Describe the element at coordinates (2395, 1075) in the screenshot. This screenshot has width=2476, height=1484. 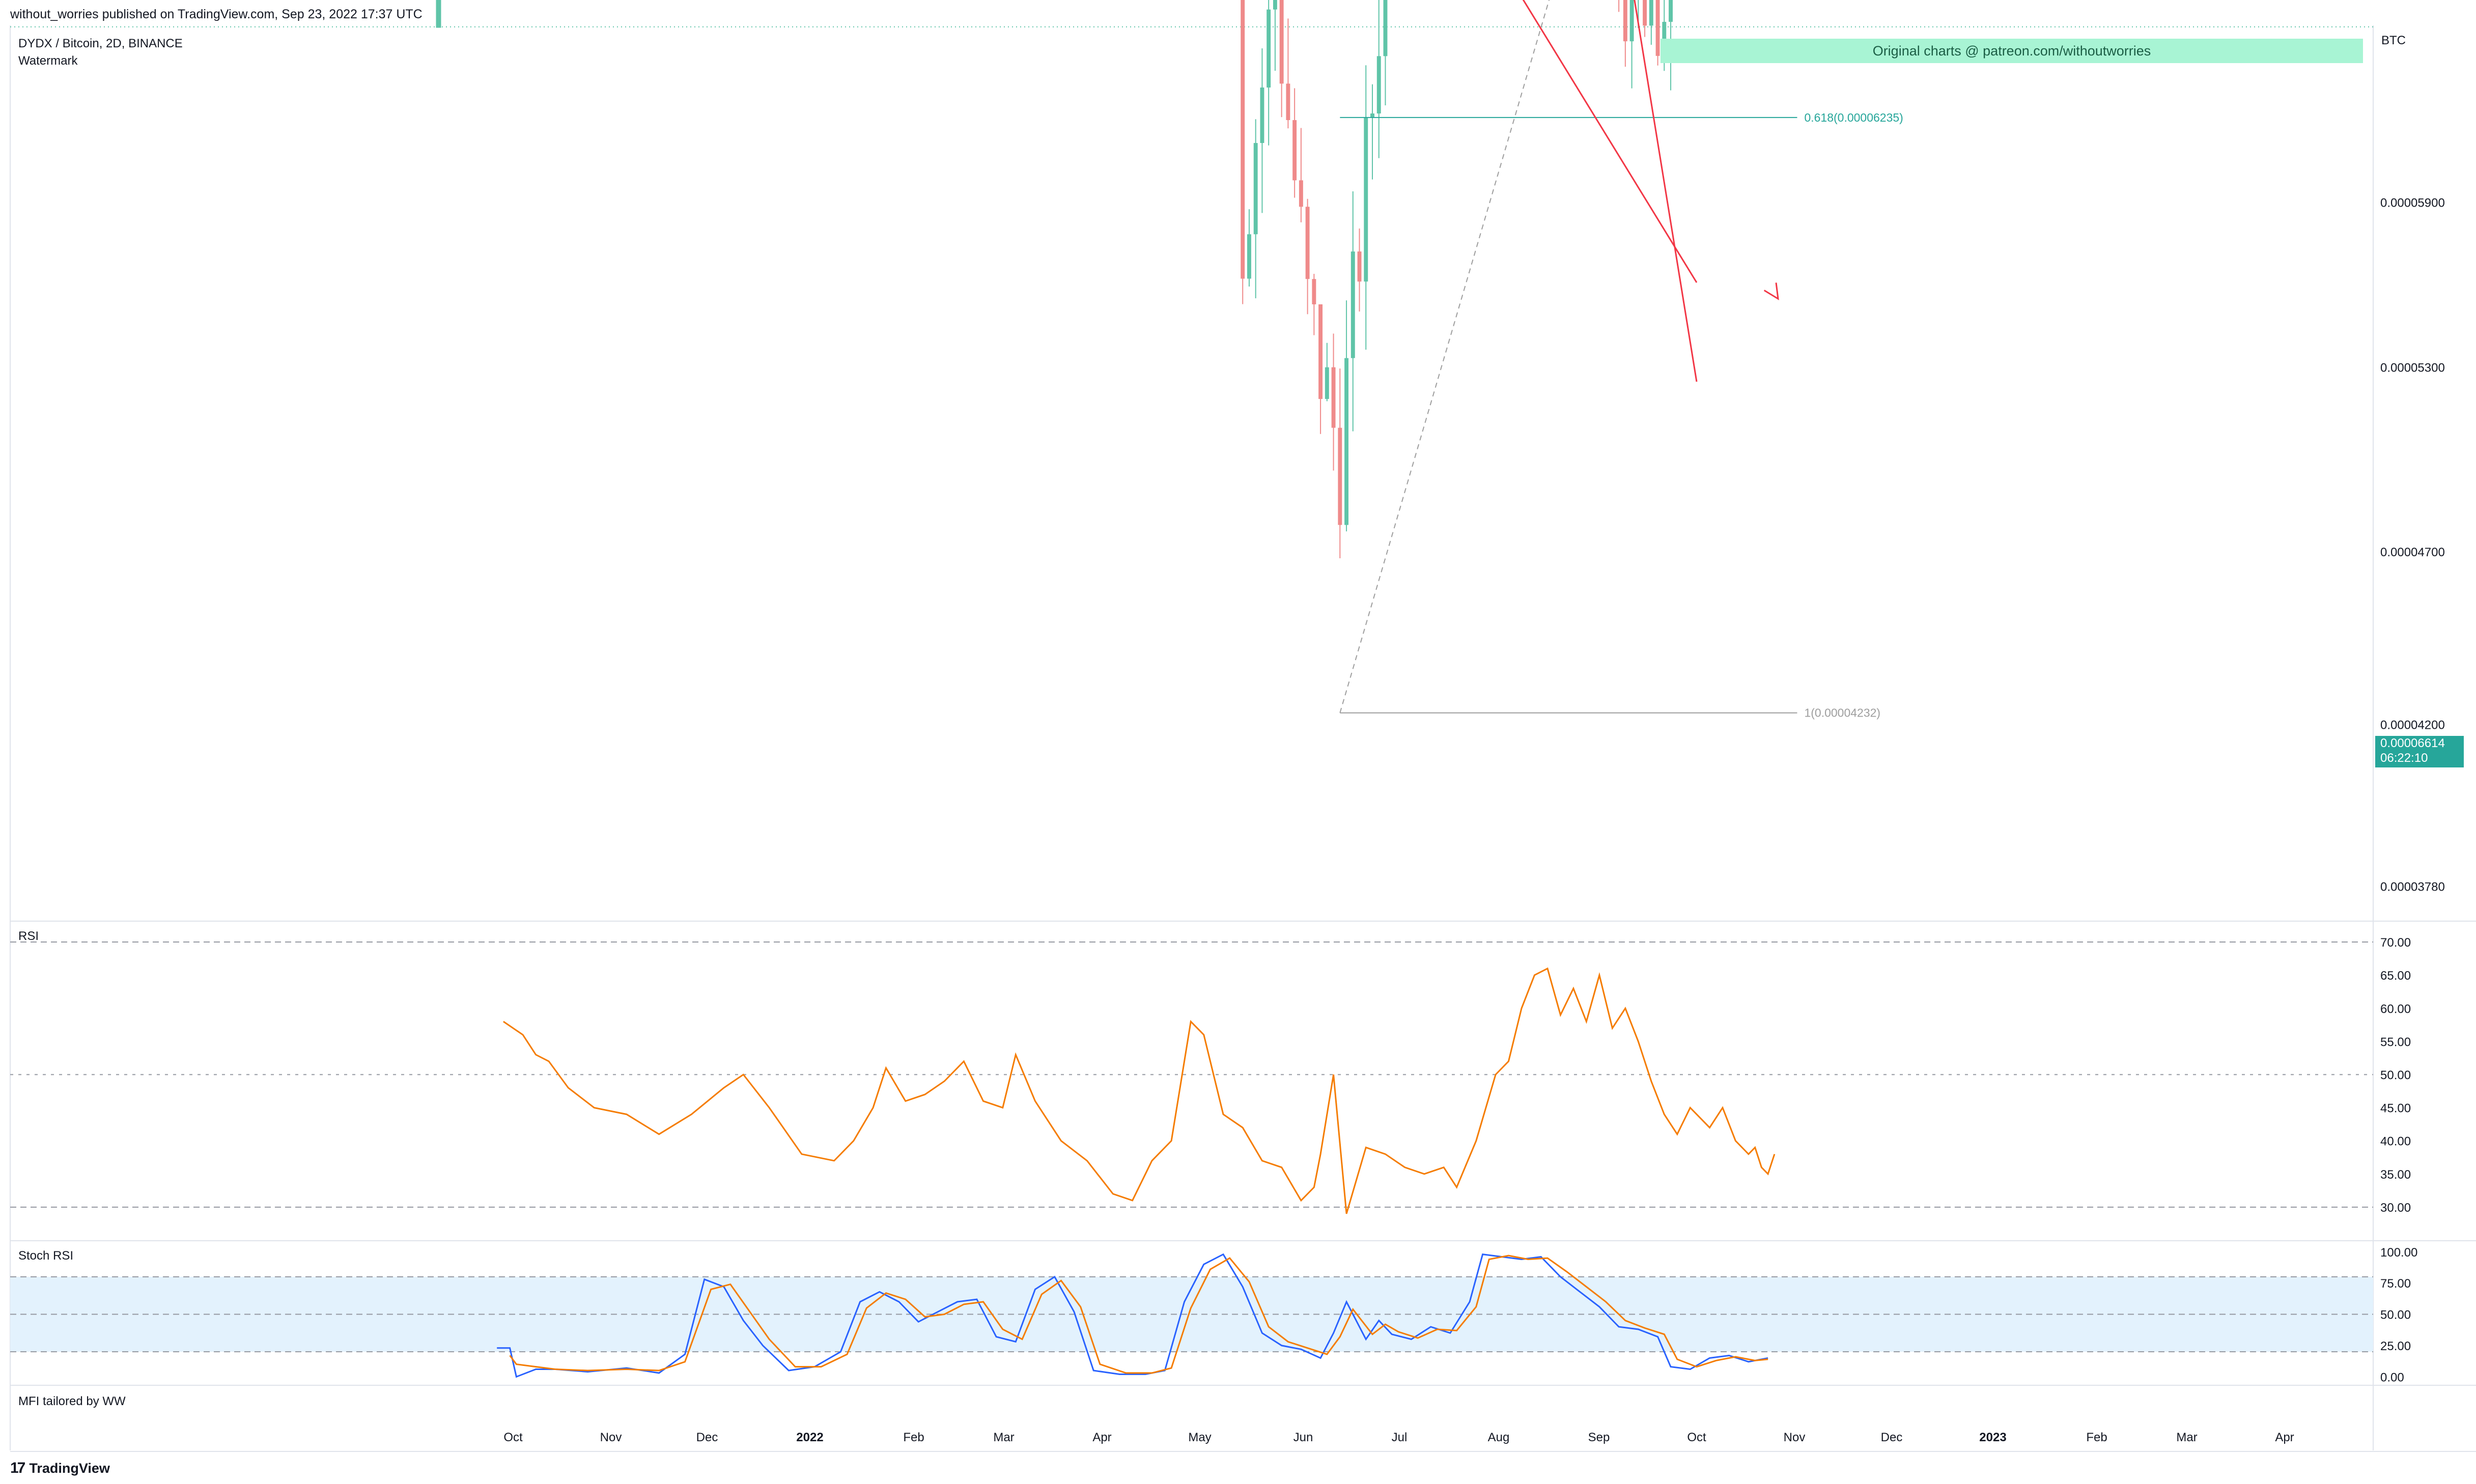
I see `rsi-tick-label: 50.00` at that location.